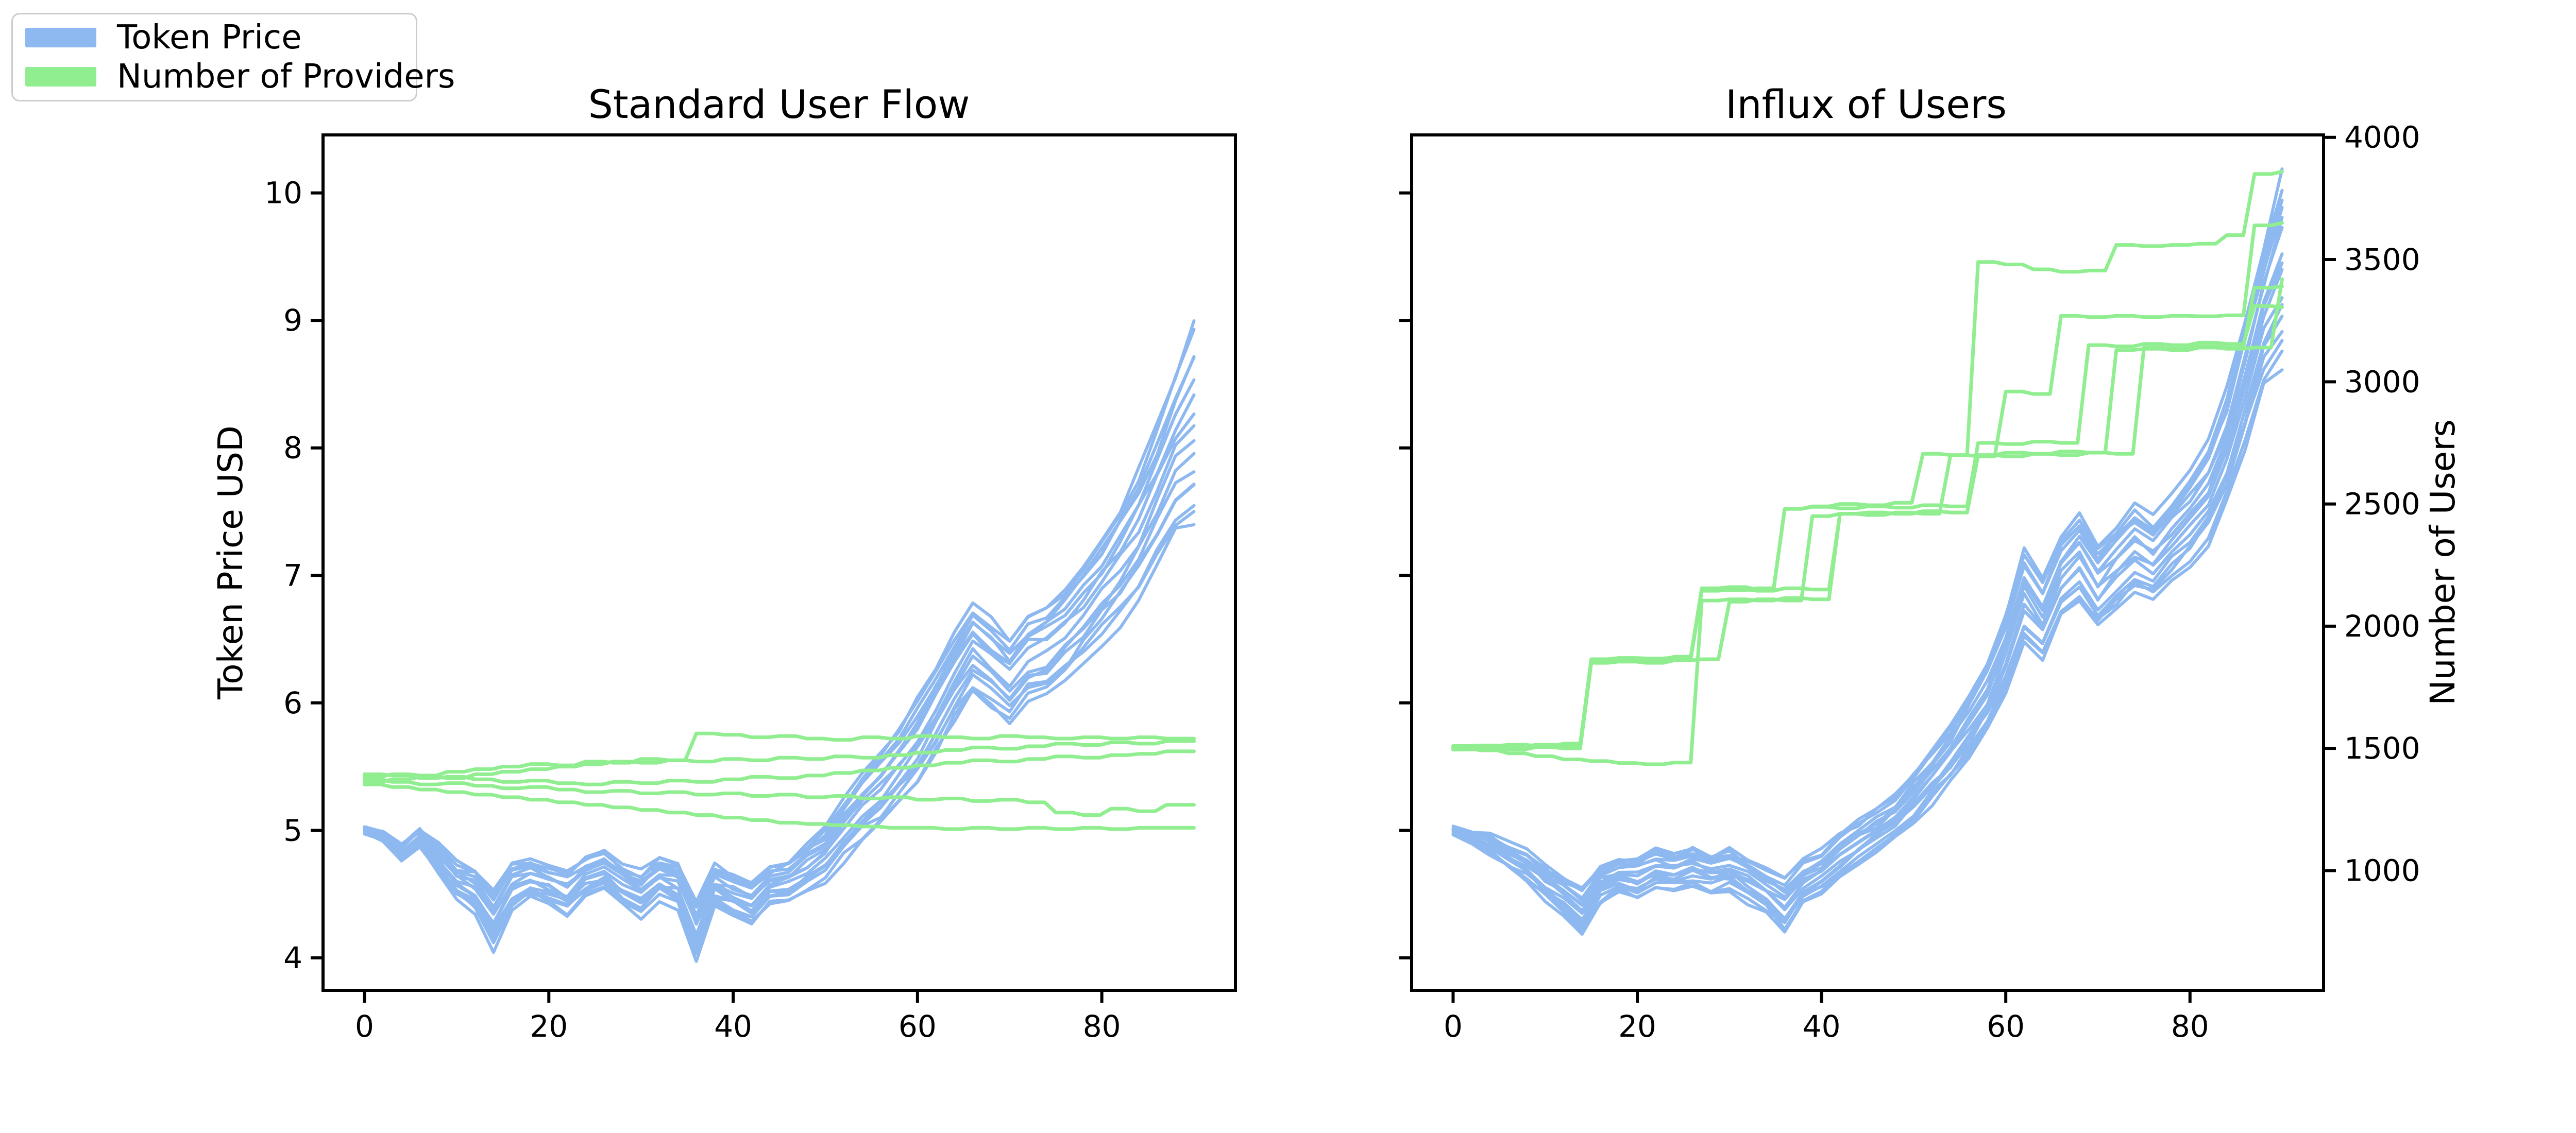 The height and width of the screenshot is (1133, 2576). What do you see at coordinates (2382, 626) in the screenshot?
I see `y-tick-label: 2000` at bounding box center [2382, 626].